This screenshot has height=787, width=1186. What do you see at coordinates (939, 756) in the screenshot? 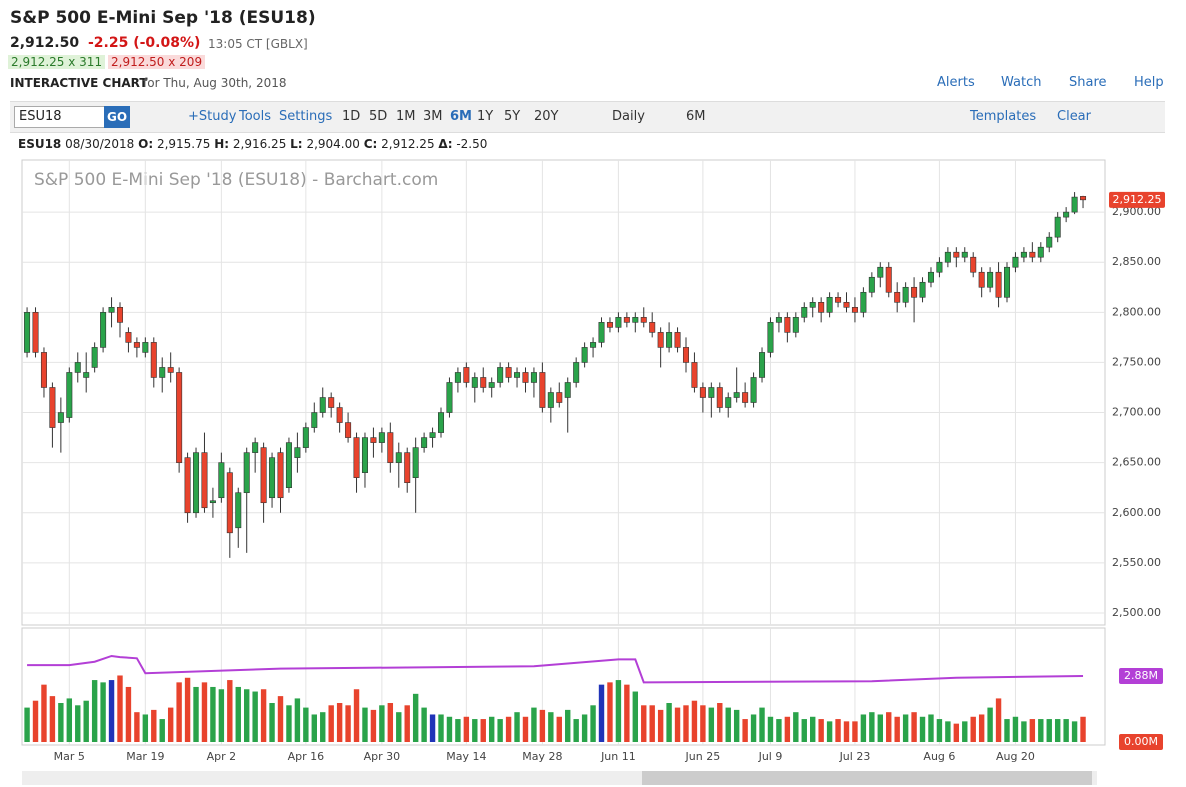
I see `x-tick-label: Aug 6` at bounding box center [939, 756].